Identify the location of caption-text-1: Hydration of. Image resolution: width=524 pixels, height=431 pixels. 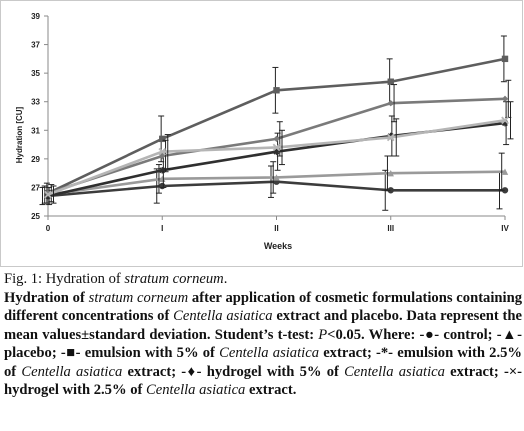
(46, 297).